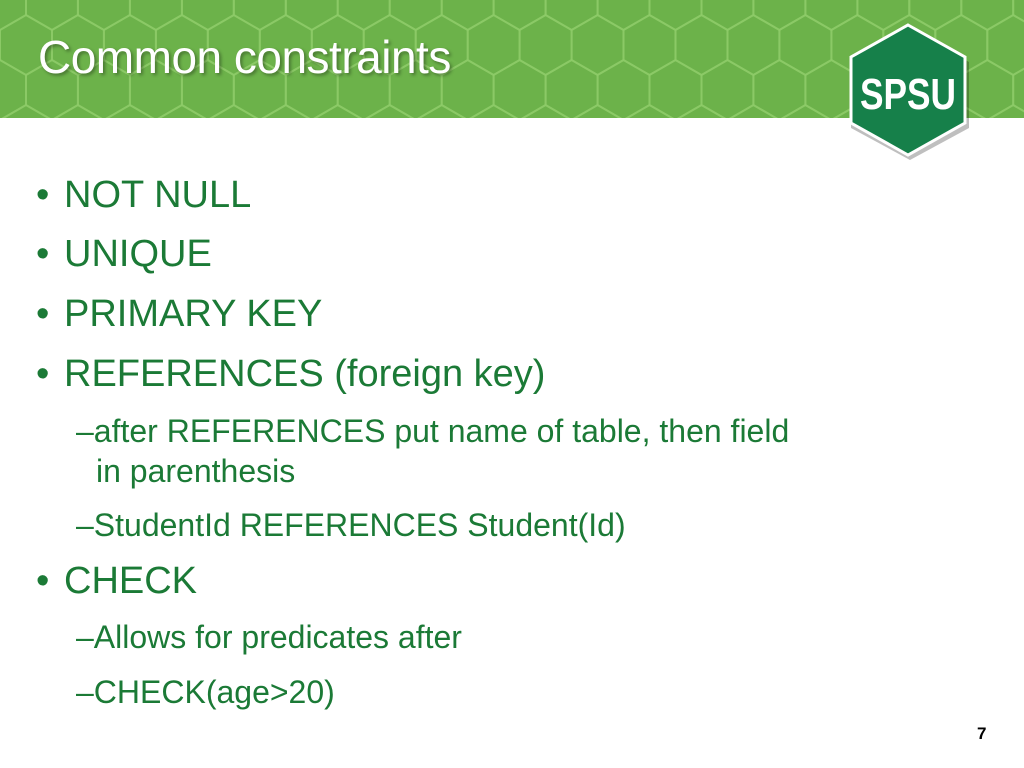 This screenshot has height=768, width=1024. I want to click on sub-bullet-check-1: –Allows for predicates after, so click(269, 637).